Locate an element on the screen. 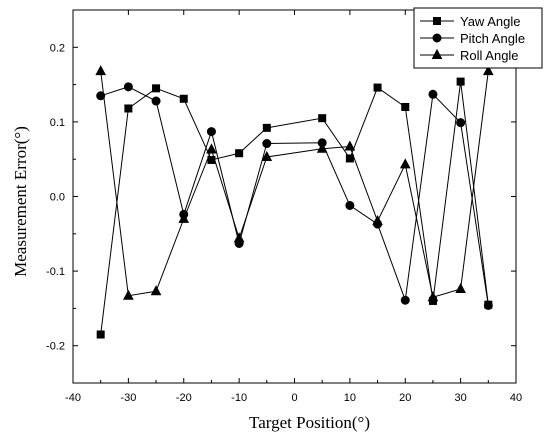 The image size is (550, 440). legend-item: Pitch Angle is located at coordinates (472, 38).